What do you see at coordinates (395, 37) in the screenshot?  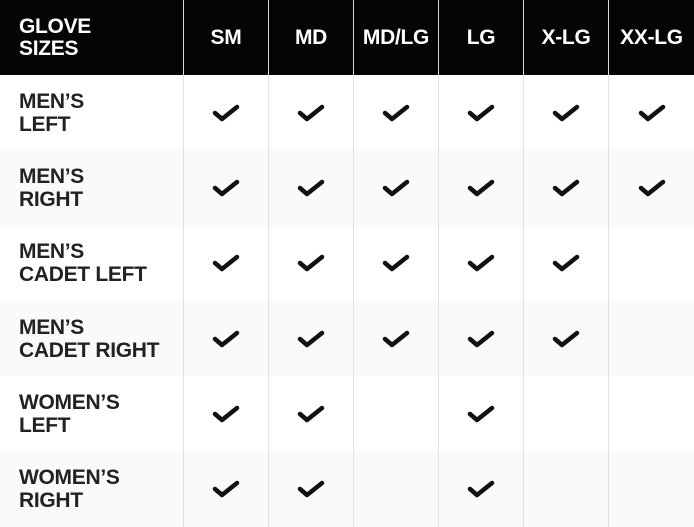 I see `column-header-md-lg: MD/LG` at bounding box center [395, 37].